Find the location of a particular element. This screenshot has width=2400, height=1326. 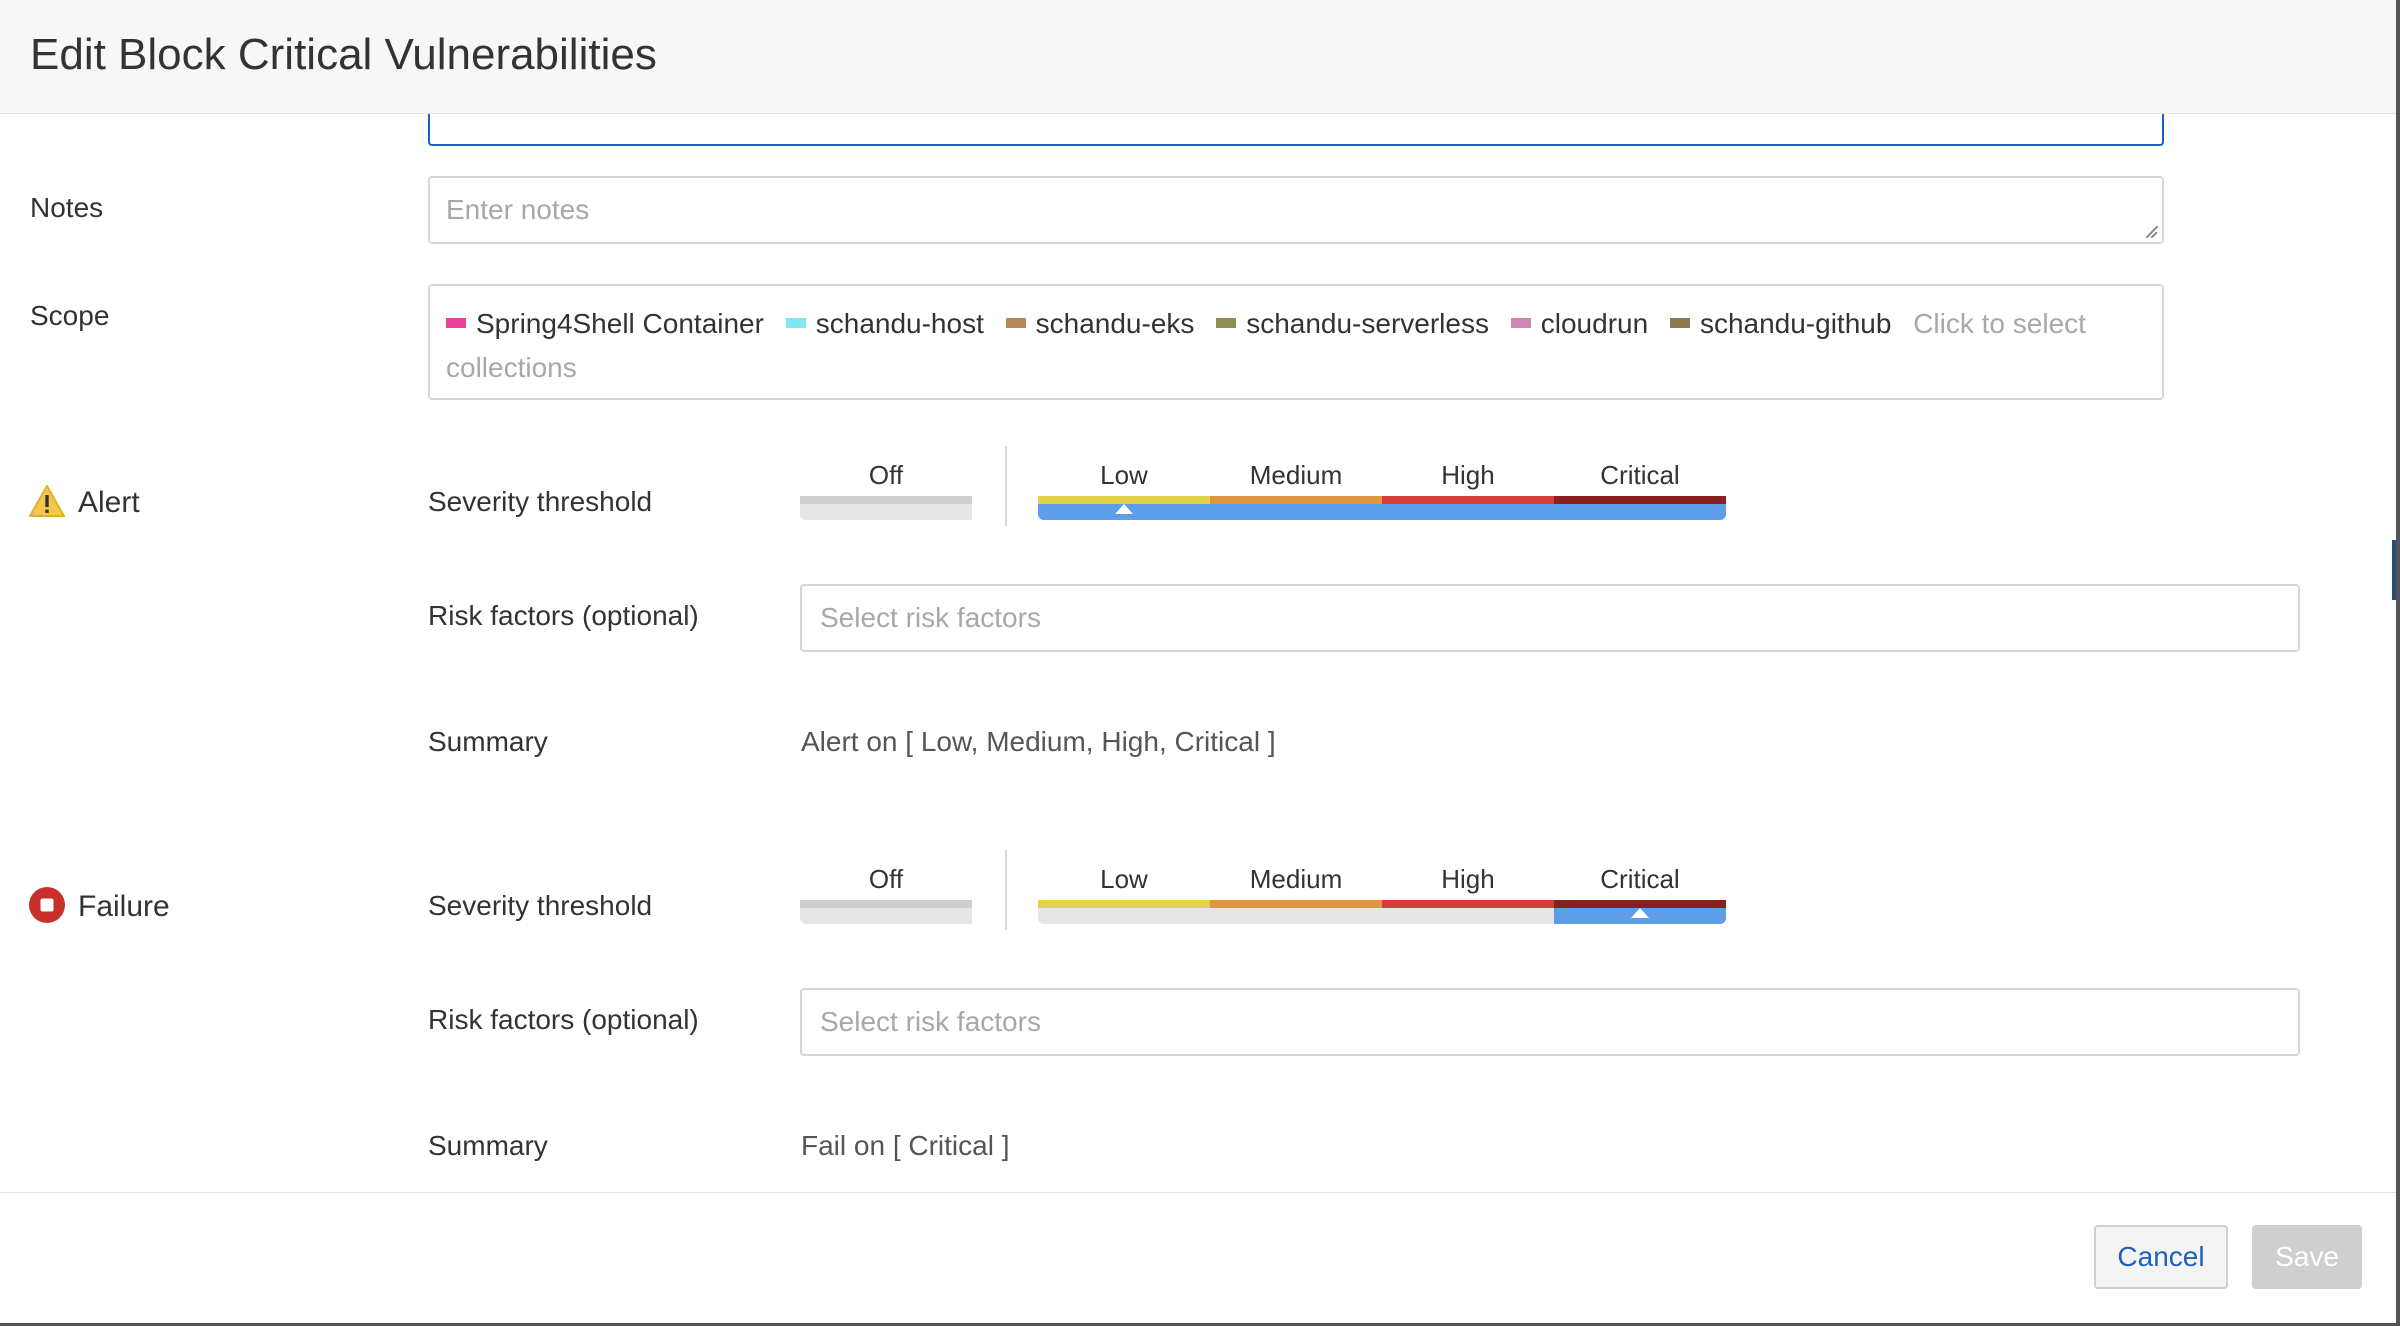

alert-severity-critical: Critical is located at coordinates (1640, 495).